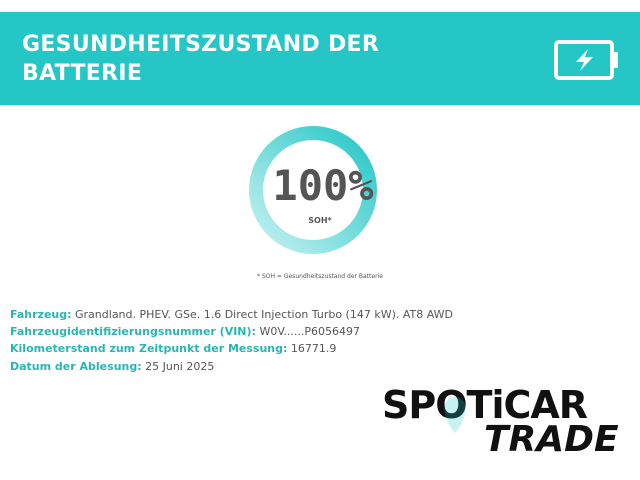  I want to click on gauge-ring, so click(313, 190).